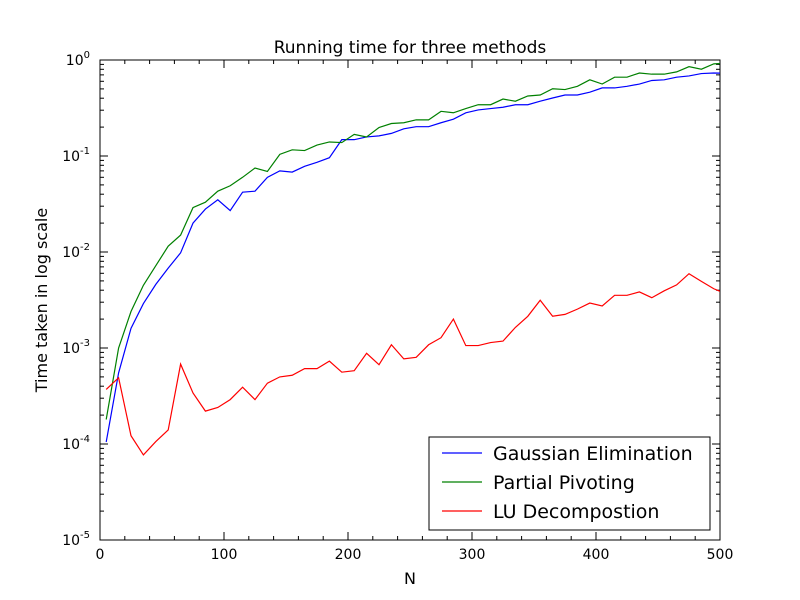  Describe the element at coordinates (564, 483) in the screenshot. I see `legend-label: Partial Pivoting` at that location.